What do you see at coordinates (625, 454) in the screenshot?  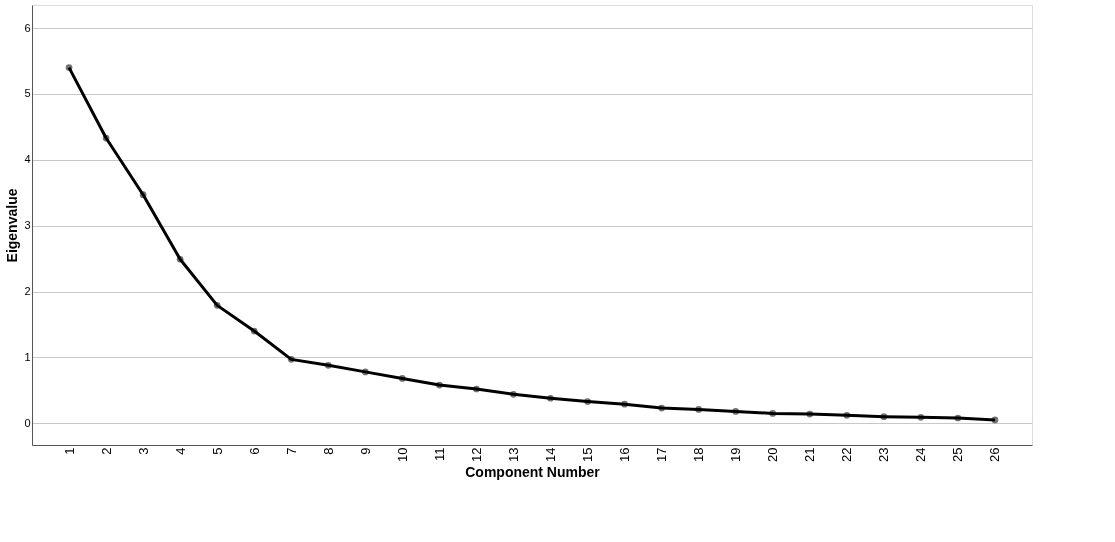 I see `x-tick-label: 16` at bounding box center [625, 454].